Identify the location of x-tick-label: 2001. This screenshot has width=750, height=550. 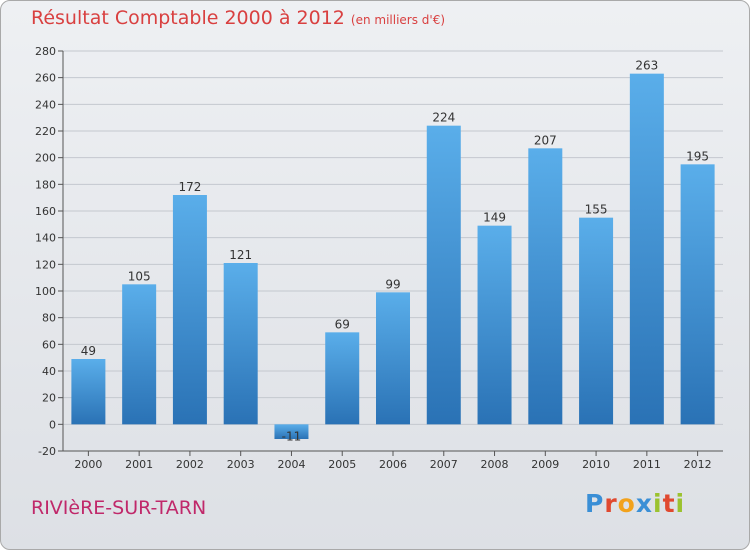
(139, 464).